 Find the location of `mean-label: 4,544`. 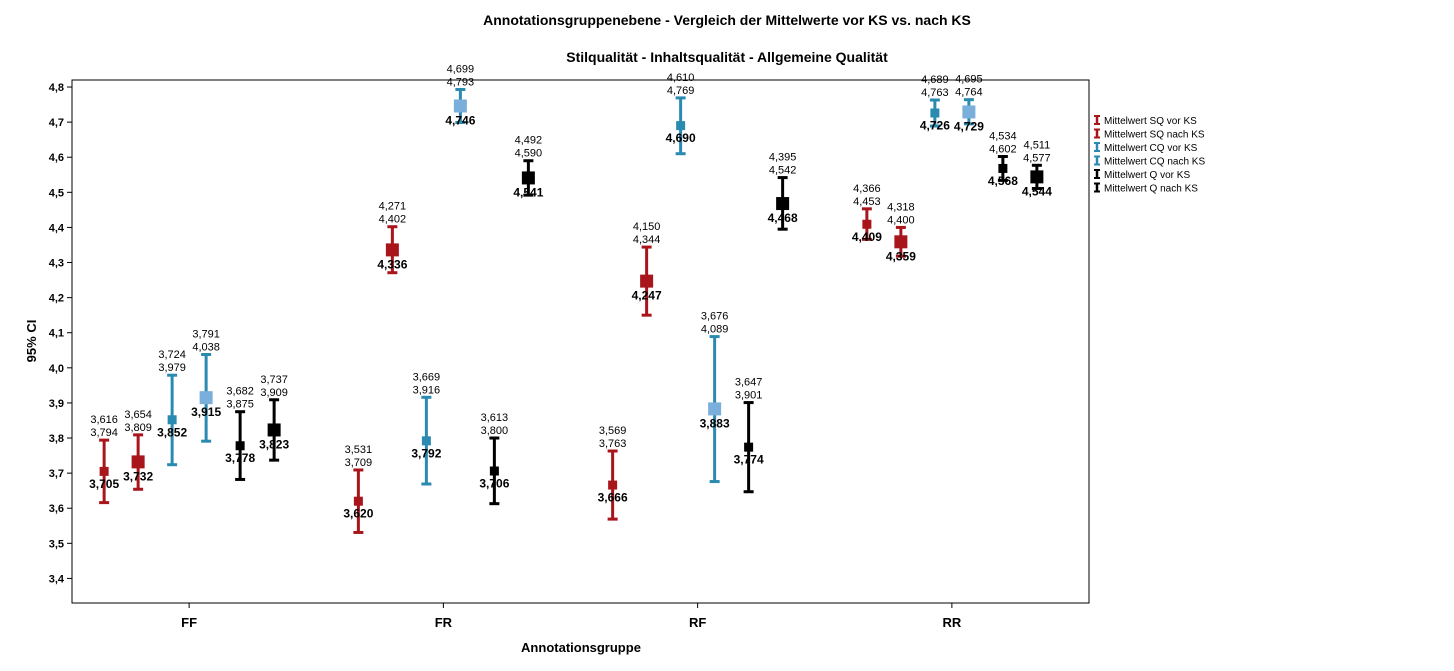

mean-label: 4,544 is located at coordinates (1037, 191).